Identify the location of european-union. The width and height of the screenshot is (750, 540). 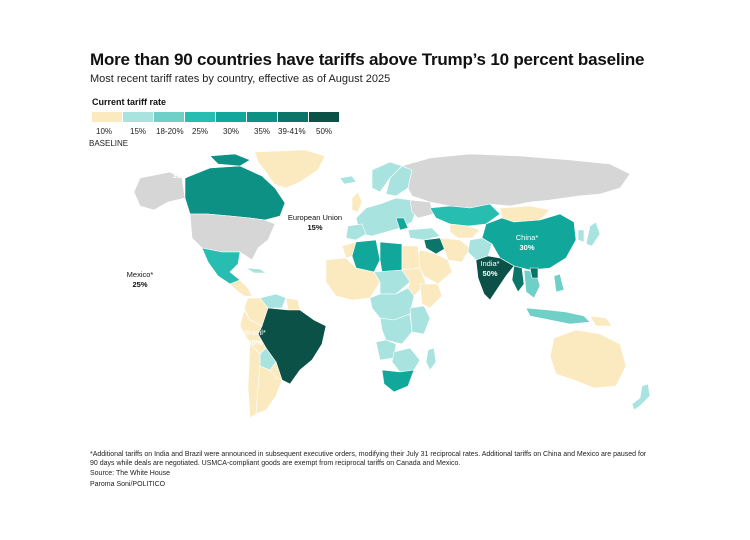
(386, 217).